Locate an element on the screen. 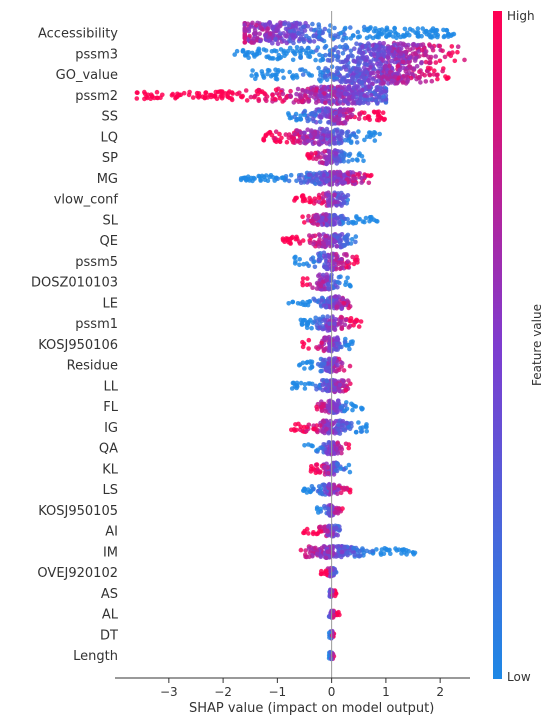 This screenshot has height=718, width=550. feature-row-dosz010103 is located at coordinates (326, 282).